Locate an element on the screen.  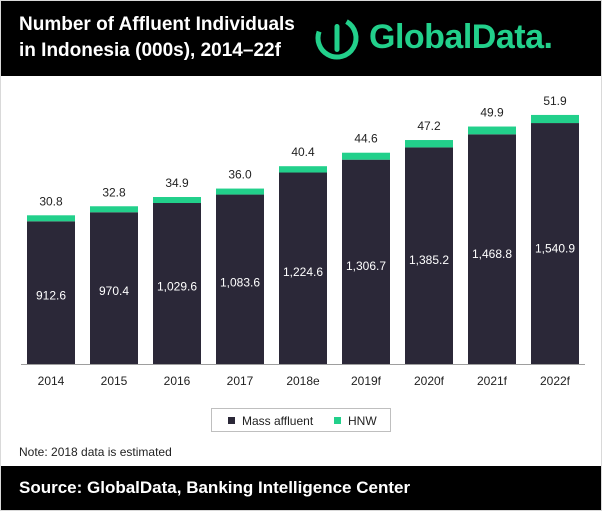
globaldata-logo: GlobalData. is located at coordinates (453, 38).